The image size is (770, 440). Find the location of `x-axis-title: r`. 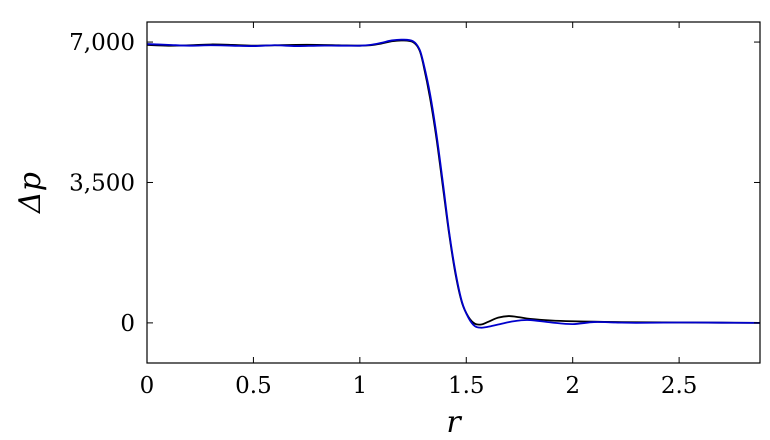

x-axis-title: r is located at coordinates (454, 422).